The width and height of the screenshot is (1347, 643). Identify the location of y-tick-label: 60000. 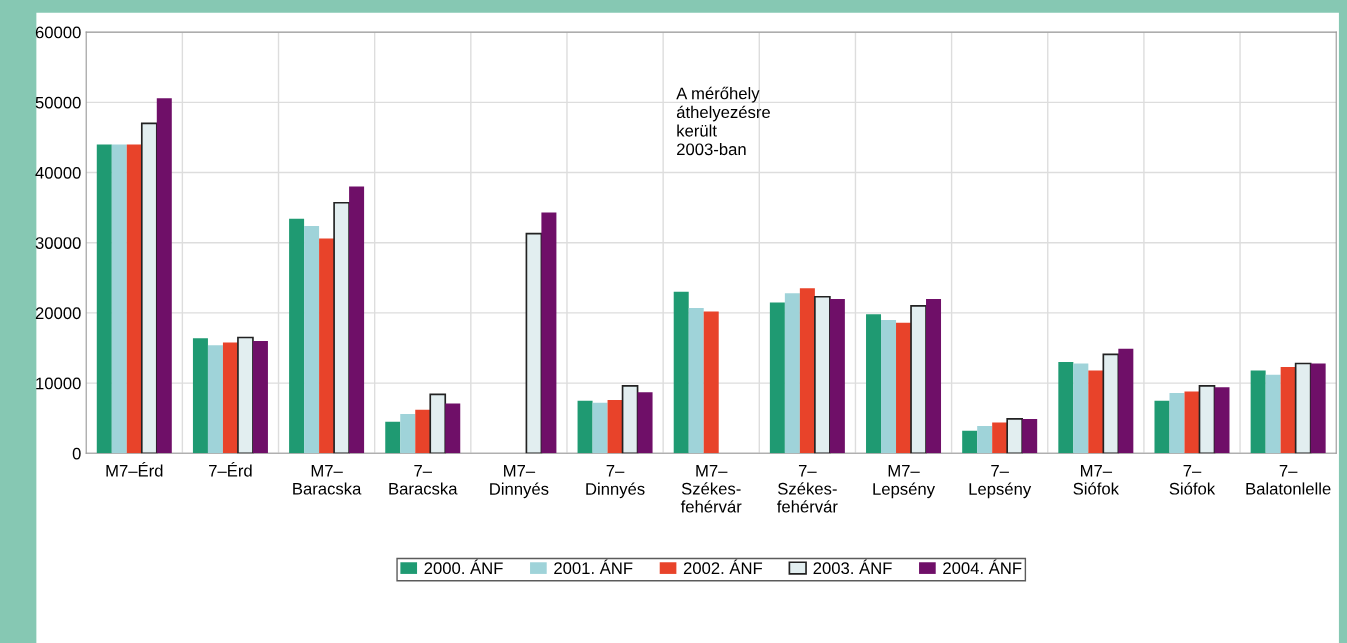
(58, 32).